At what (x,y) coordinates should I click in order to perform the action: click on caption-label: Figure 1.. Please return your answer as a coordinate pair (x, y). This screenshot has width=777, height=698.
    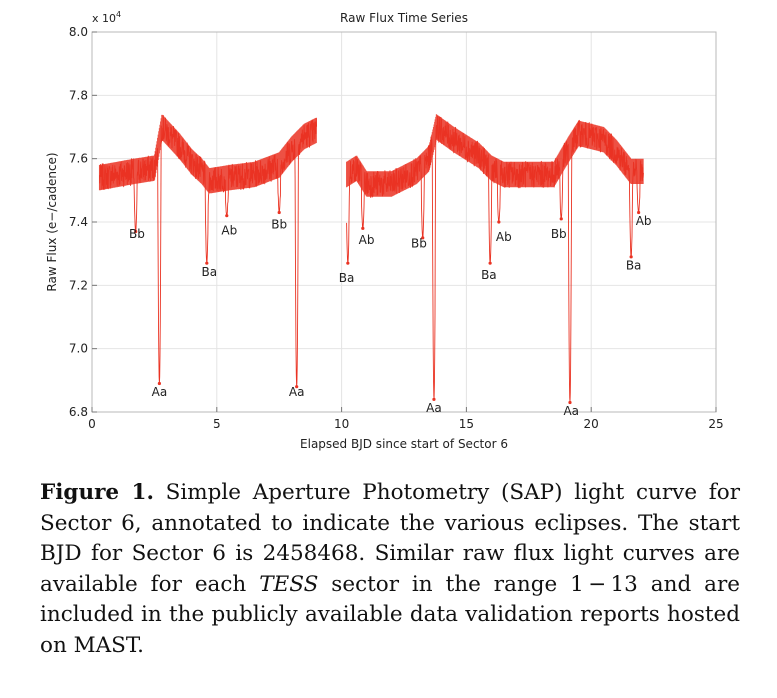
    Looking at the image, I should click on (97, 492).